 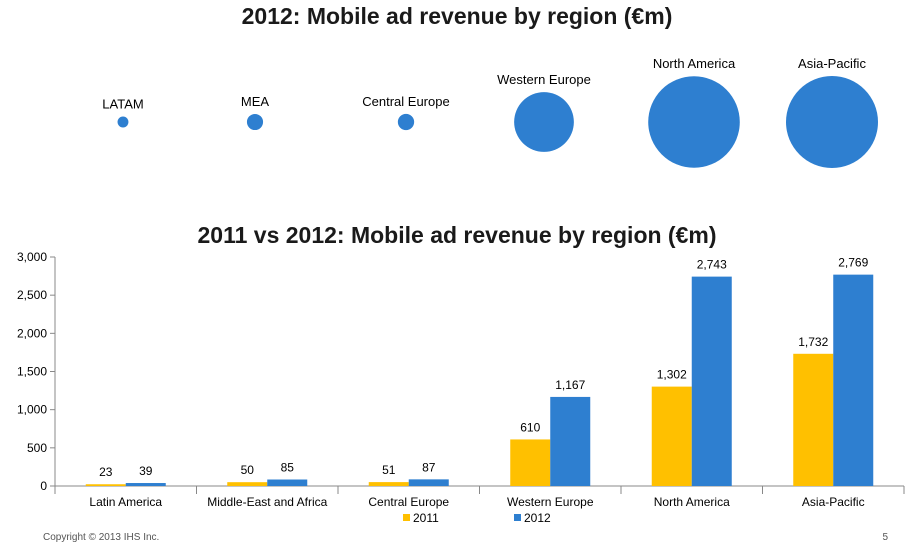 What do you see at coordinates (248, 470) in the screenshot?
I see `data-label-2011-1: 50` at bounding box center [248, 470].